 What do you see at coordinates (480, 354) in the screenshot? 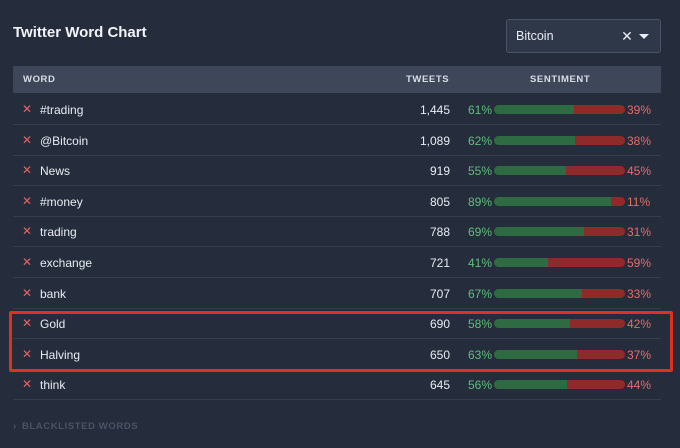
I see `positive-percent: 63%` at bounding box center [480, 354].